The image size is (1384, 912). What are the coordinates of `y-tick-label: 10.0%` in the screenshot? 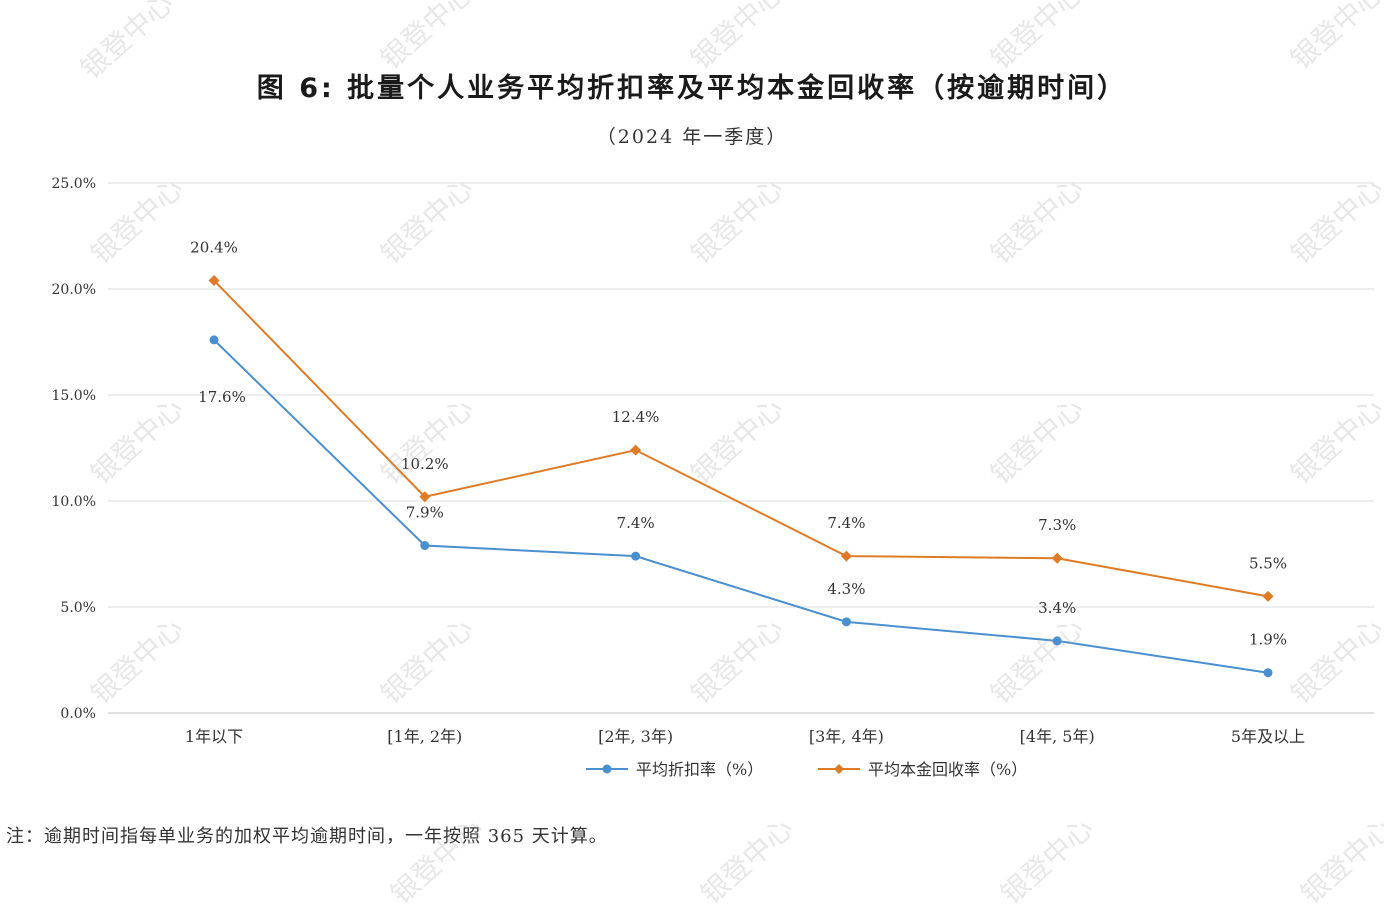 It's located at (74, 502).